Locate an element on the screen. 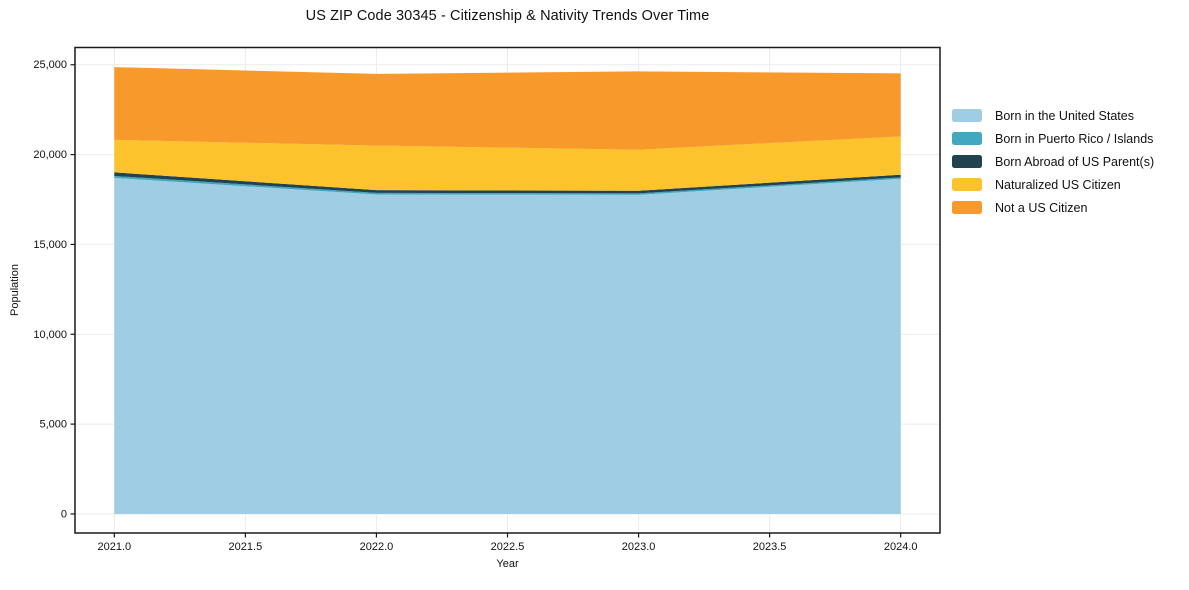 Image resolution: width=1189 pixels, height=590 pixels. legend-item-0: Born in the United States is located at coordinates (1053, 115).